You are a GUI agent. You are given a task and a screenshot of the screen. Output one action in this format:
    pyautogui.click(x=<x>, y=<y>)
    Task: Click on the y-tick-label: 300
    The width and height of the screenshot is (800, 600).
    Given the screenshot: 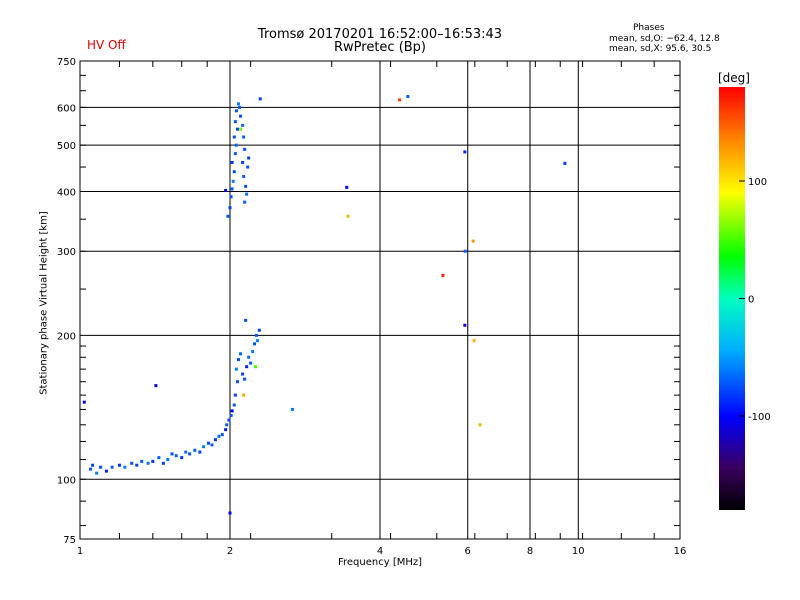 What is the action you would take?
    pyautogui.click(x=66, y=252)
    